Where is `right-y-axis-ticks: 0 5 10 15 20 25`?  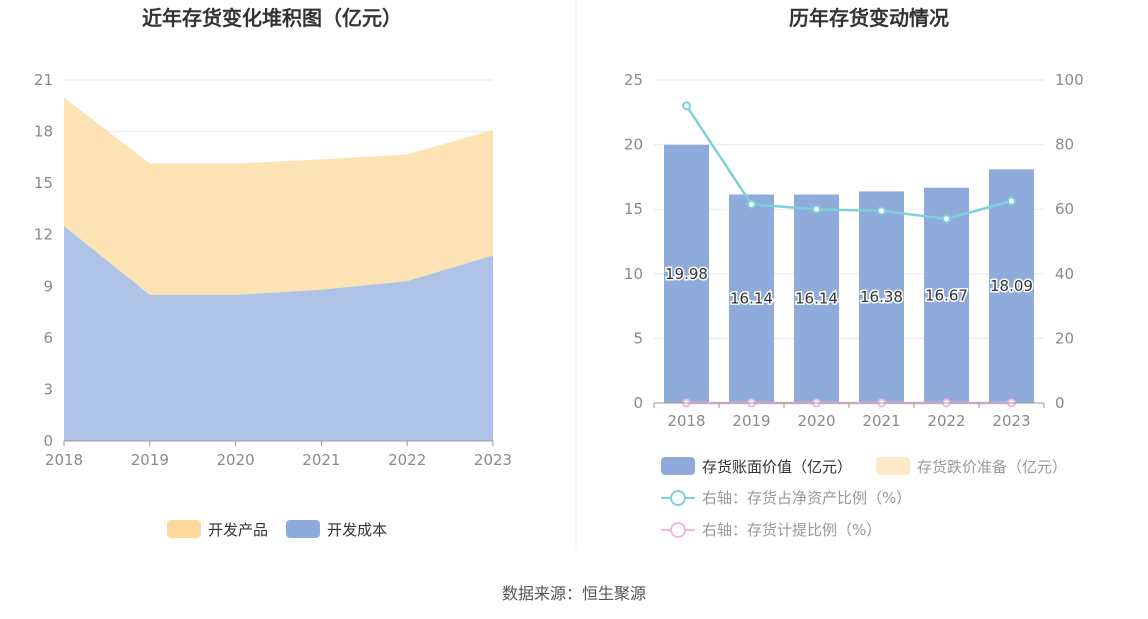 right-y-axis-ticks: 0 5 10 15 20 25 is located at coordinates (633, 241).